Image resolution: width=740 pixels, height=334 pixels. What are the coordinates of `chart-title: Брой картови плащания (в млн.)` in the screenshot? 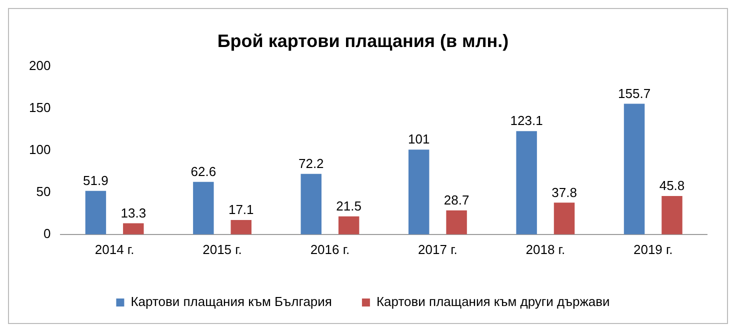 It's located at (363, 40).